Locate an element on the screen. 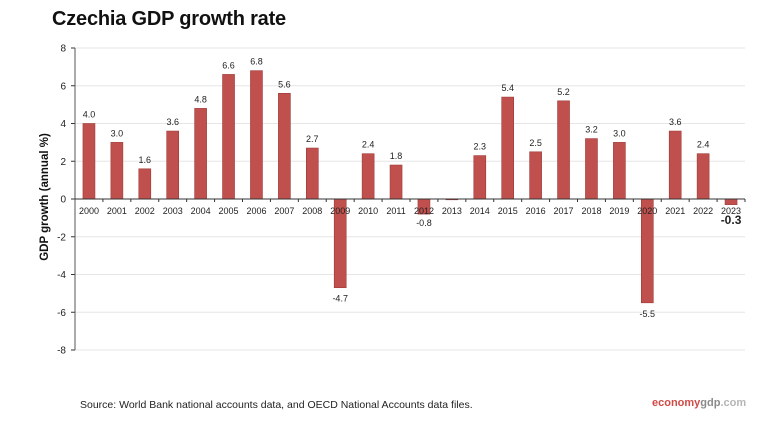  bar-2023 is located at coordinates (731, 201).